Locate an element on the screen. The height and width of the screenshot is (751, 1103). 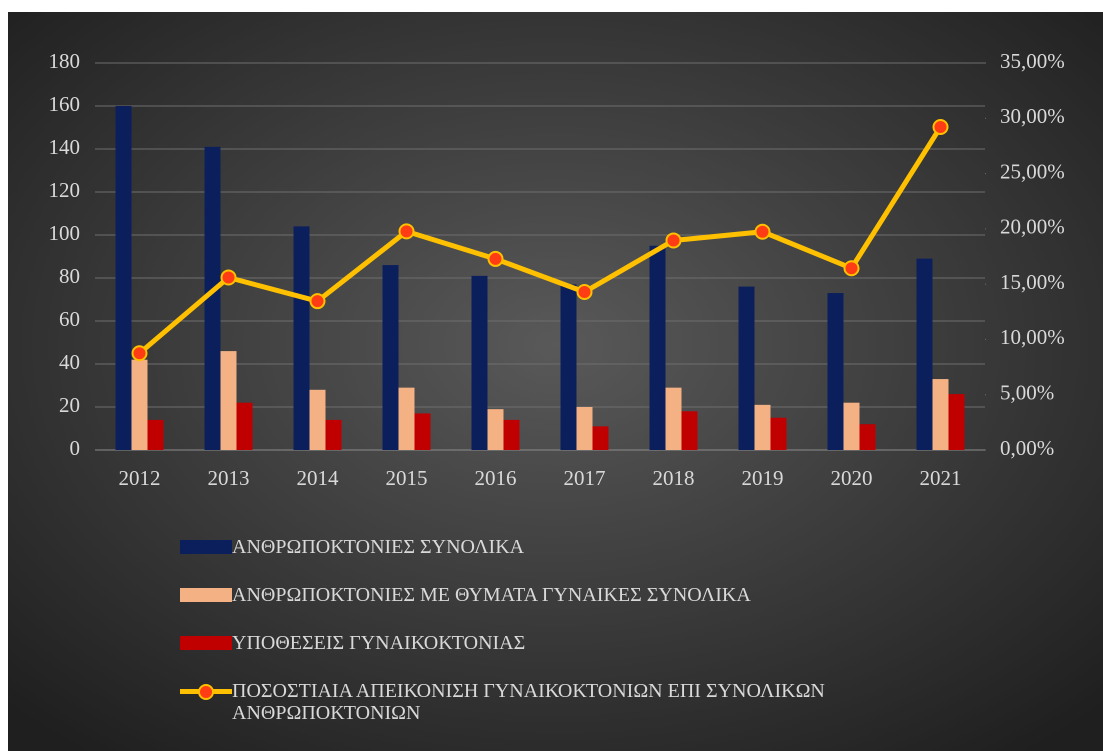
y2-tick-label: 20,00% is located at coordinates (1032, 227).